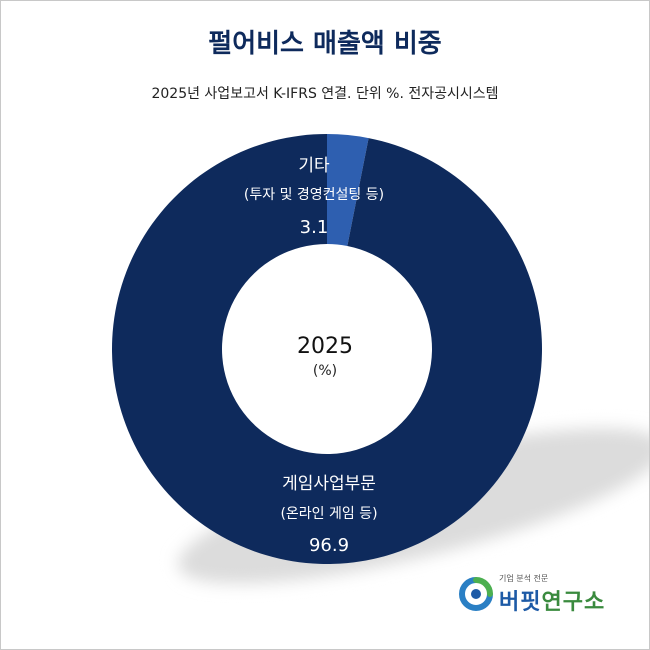 The width and height of the screenshot is (650, 650). I want to click on label-other-value: 3.1, so click(314, 227).